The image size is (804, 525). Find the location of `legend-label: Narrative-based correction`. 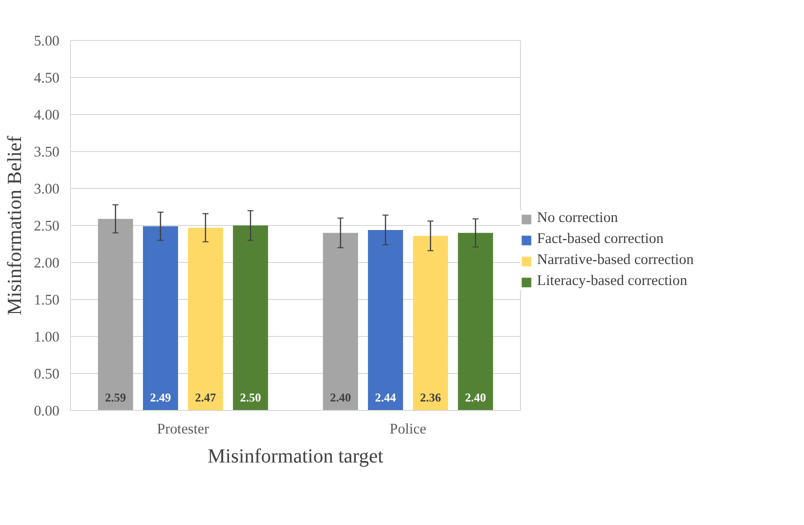

legend-label: Narrative-based correction is located at coordinates (615, 260).